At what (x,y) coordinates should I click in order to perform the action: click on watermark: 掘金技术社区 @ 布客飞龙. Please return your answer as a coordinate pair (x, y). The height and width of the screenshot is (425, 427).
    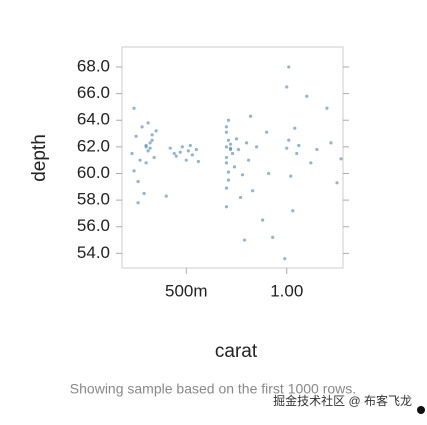
    Looking at the image, I should click on (342, 400).